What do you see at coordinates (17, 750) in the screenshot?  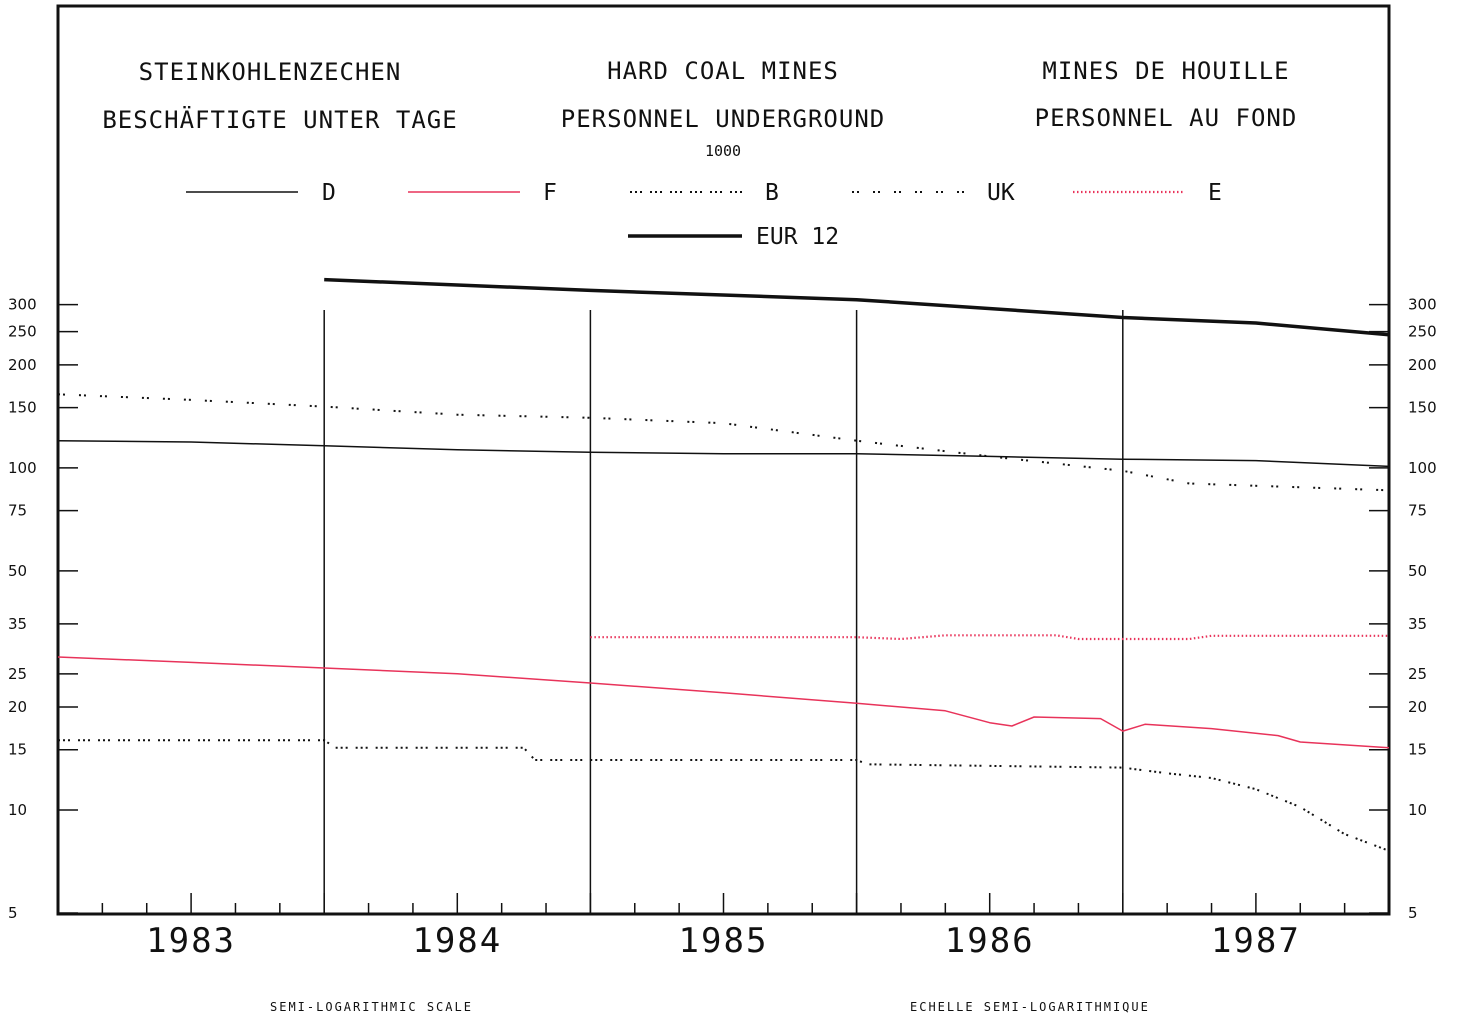 I see `y-tick-label-left: 15` at bounding box center [17, 750].